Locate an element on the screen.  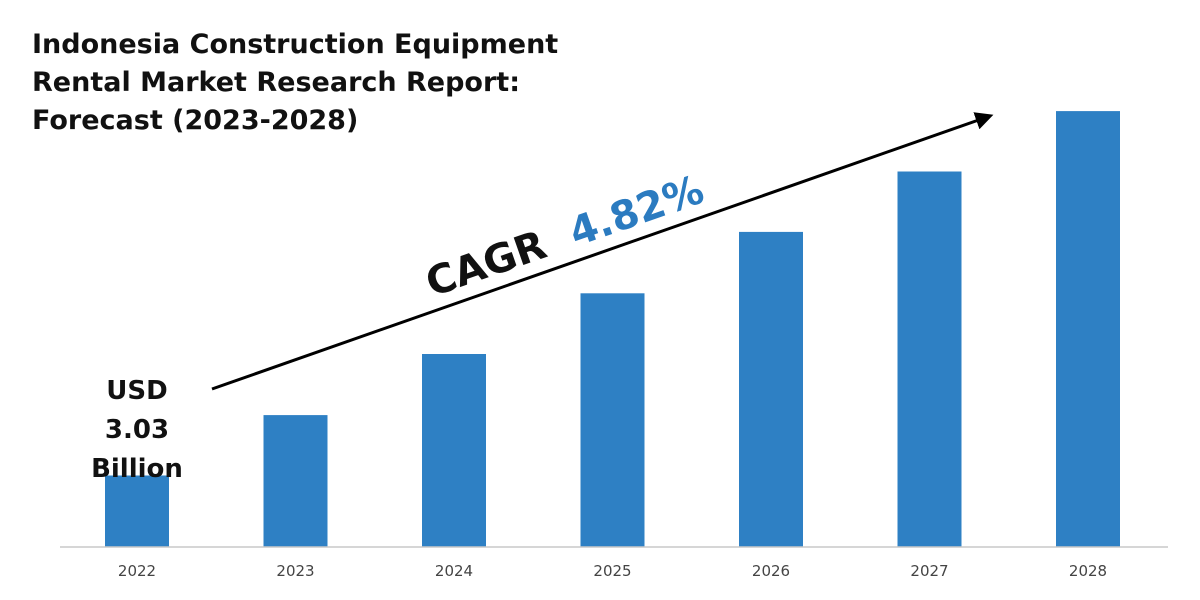
tick-label-2024: 2024 is located at coordinates (454, 571).